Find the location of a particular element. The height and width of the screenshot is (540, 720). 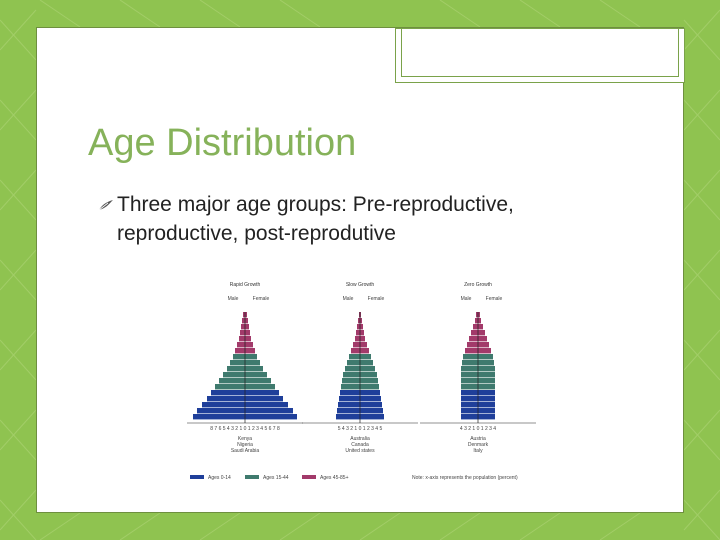

legend-label: Ages 15-44 is located at coordinates (276, 478).